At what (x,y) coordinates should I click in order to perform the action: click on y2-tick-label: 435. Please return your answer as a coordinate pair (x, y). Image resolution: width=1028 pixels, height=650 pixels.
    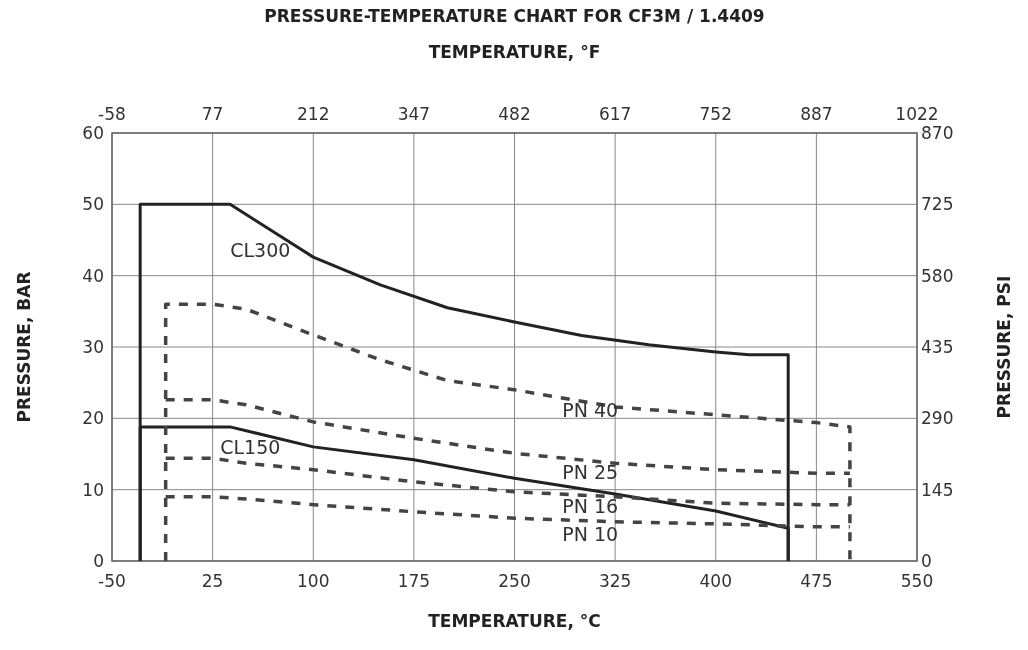
    Looking at the image, I should click on (937, 346).